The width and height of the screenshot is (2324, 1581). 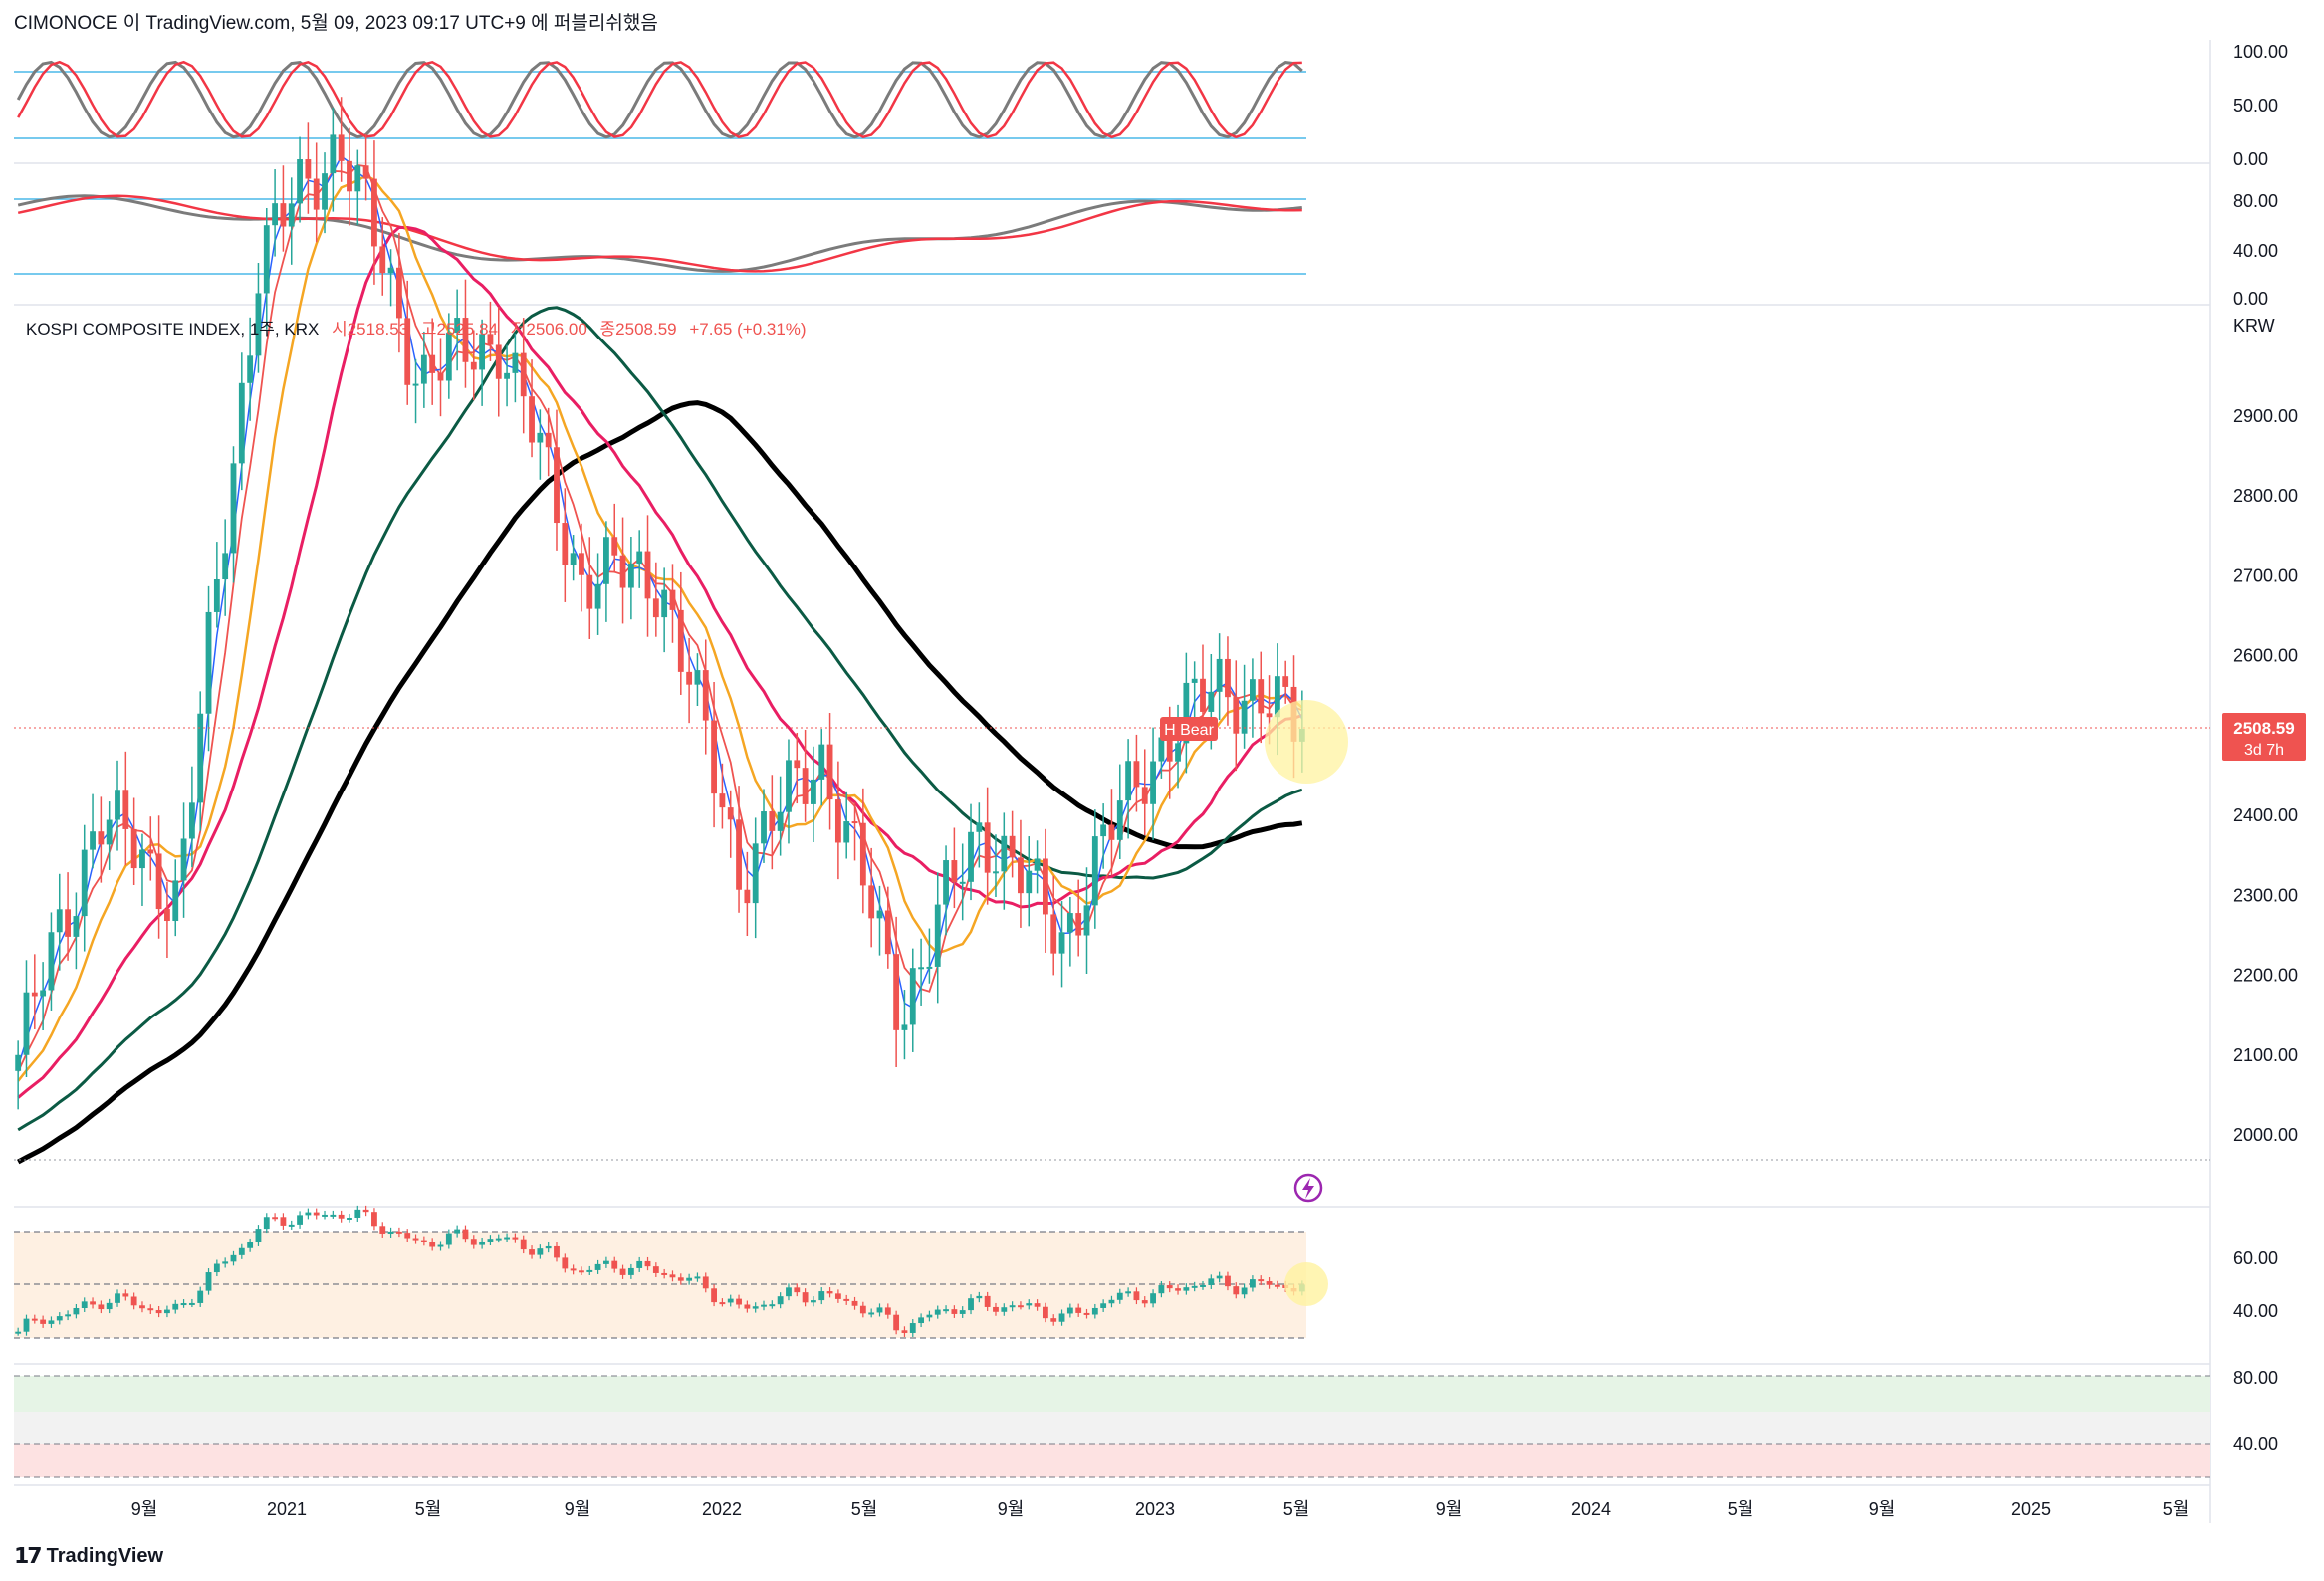 What do you see at coordinates (2265, 1135) in the screenshot?
I see `y-tick-label: 2000.00` at bounding box center [2265, 1135].